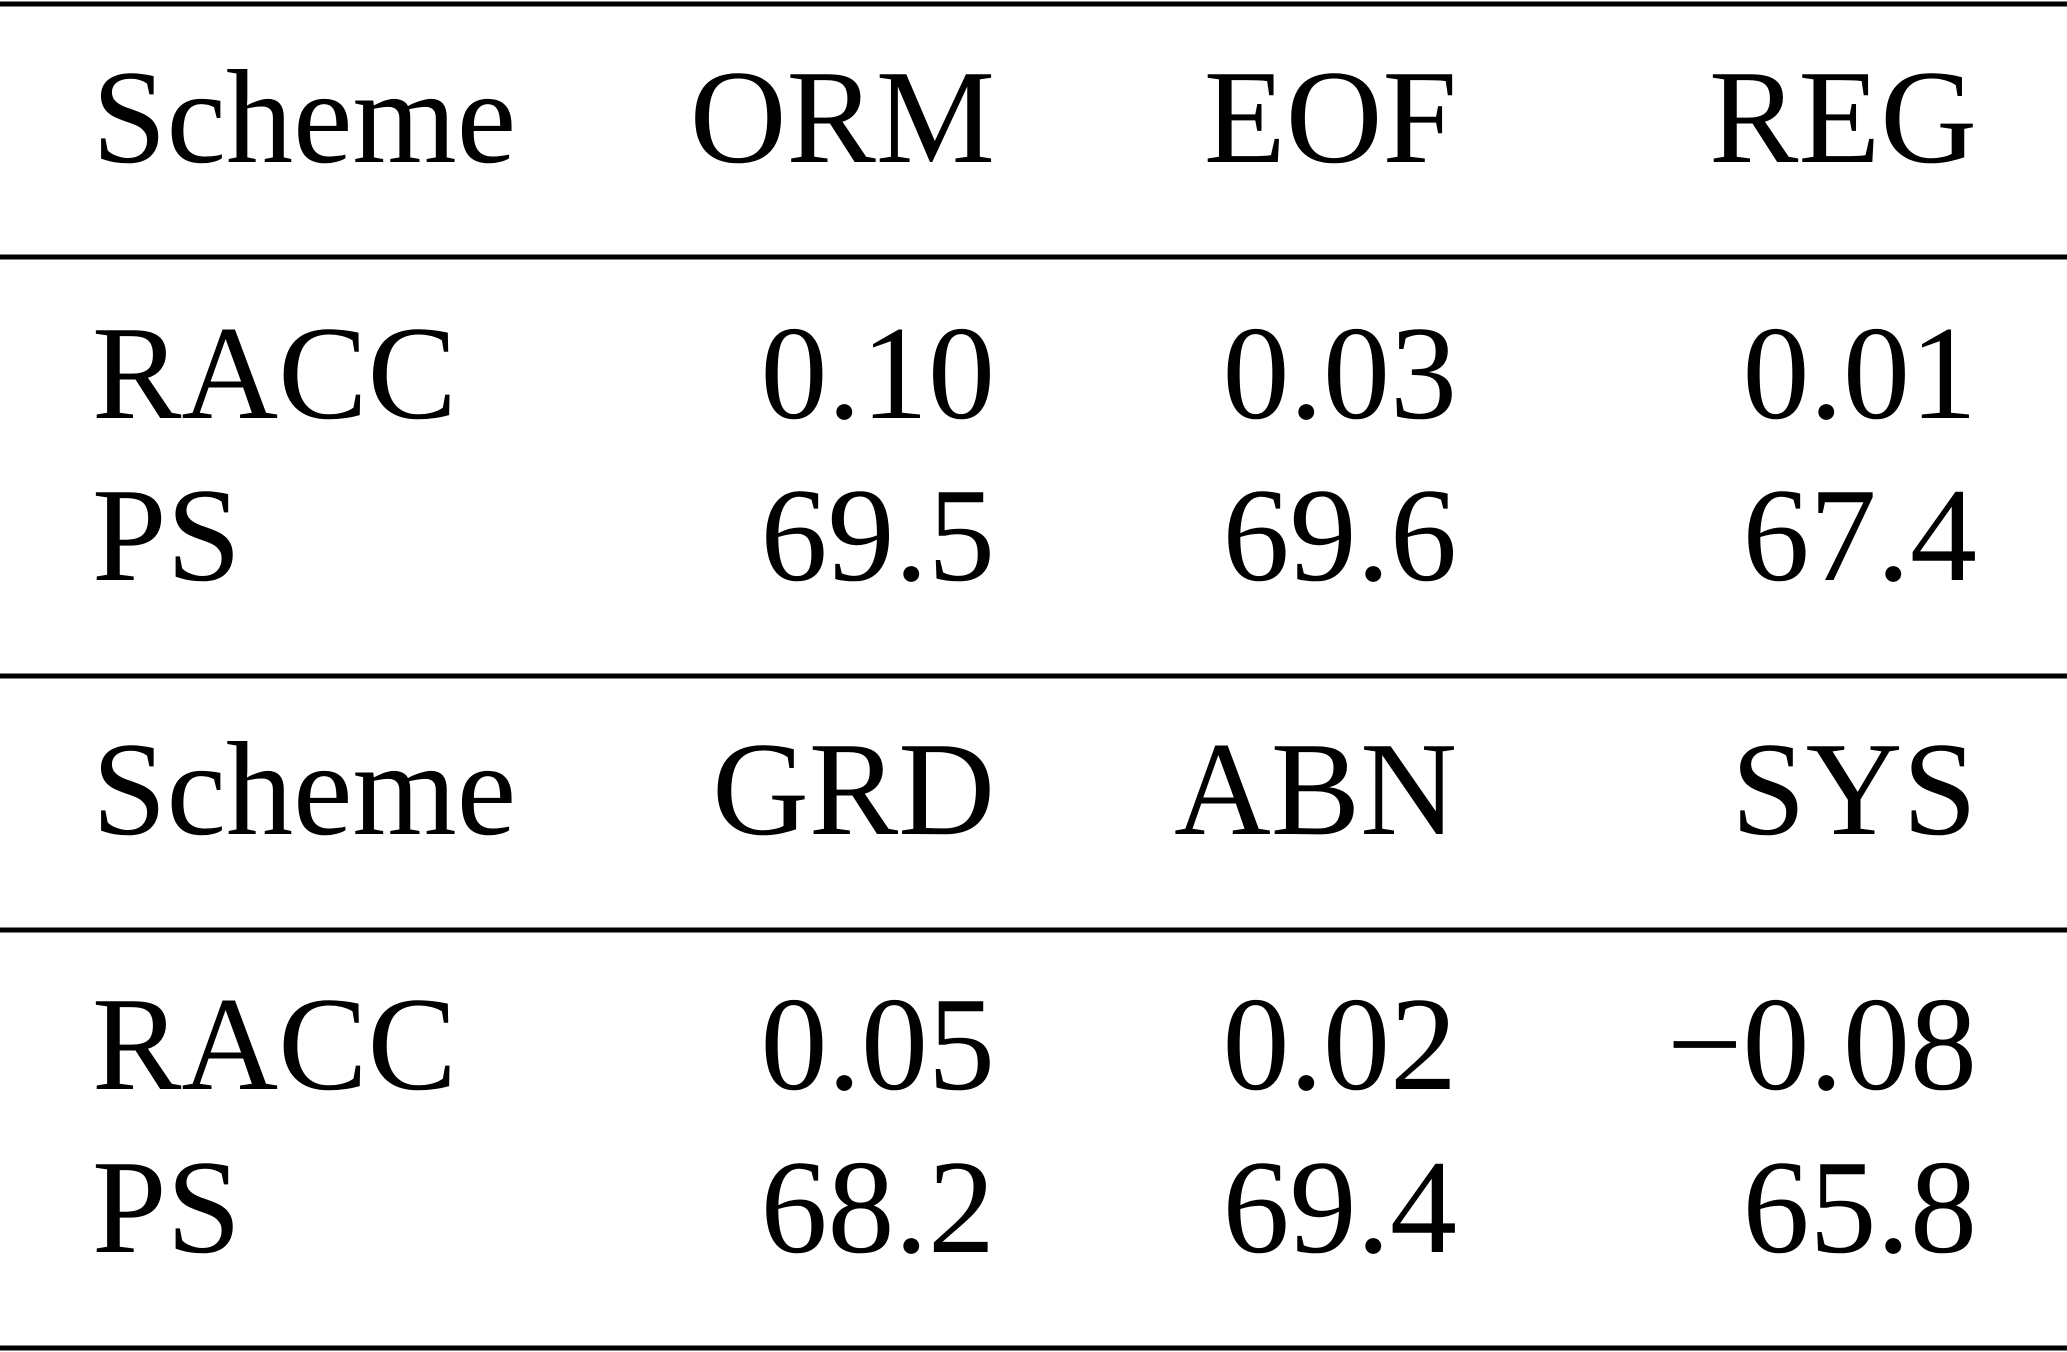  Describe the element at coordinates (1854, 789) in the screenshot. I see `column-header: SYS` at that location.